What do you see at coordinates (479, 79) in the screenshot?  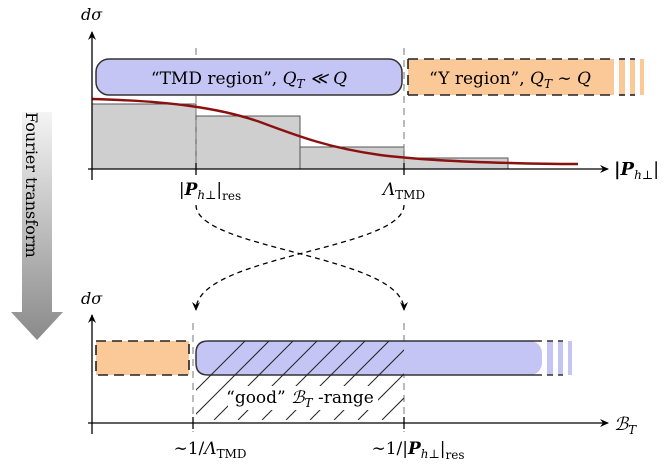 I see `y-region-quote: “Y region”,` at bounding box center [479, 79].